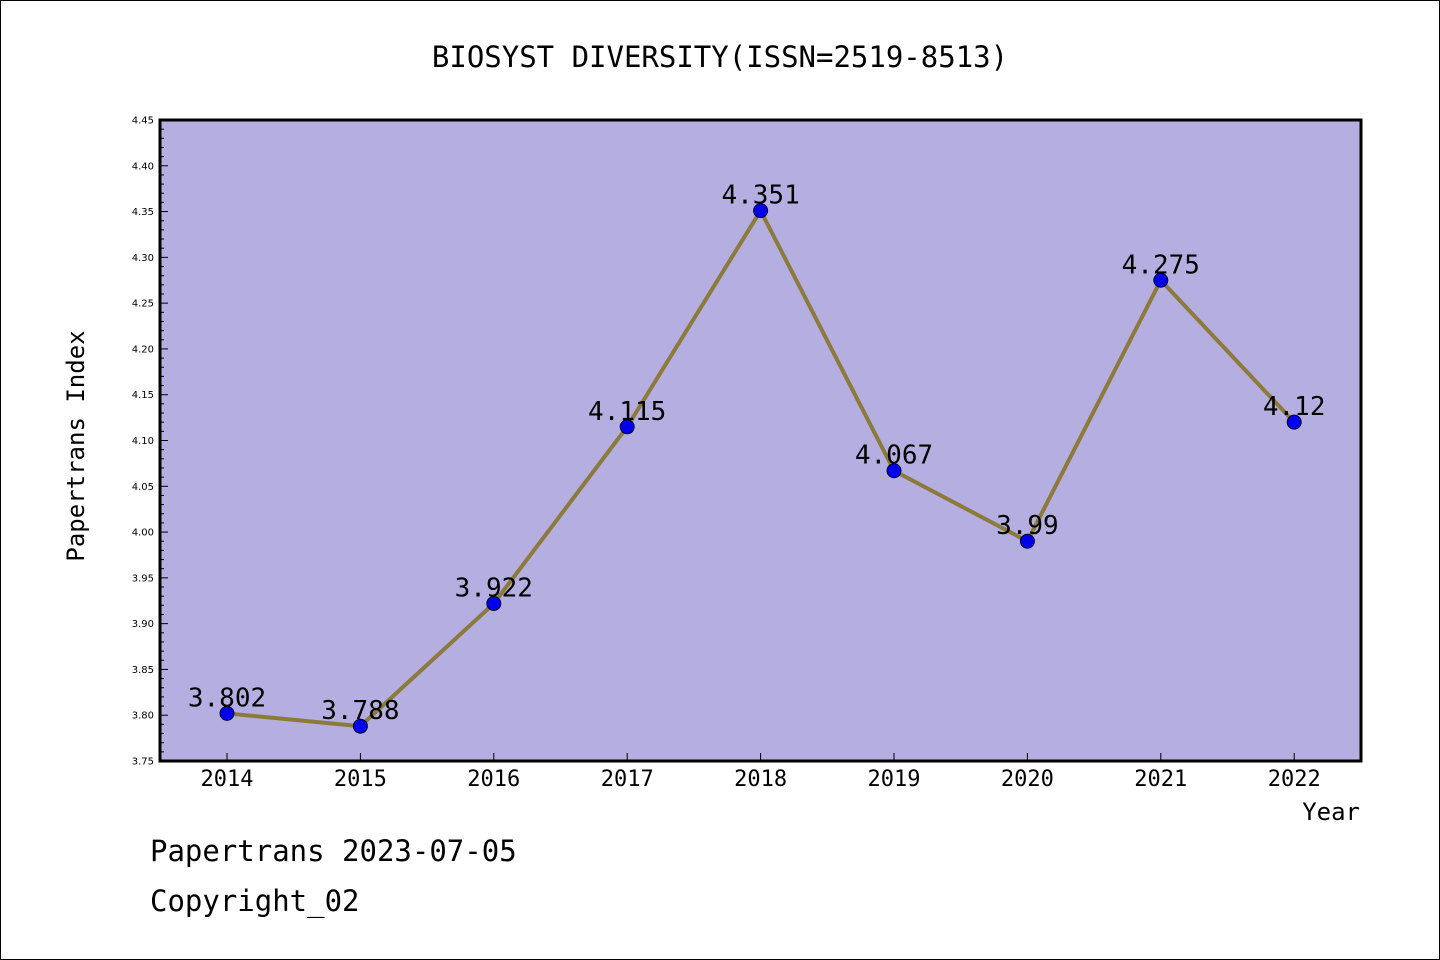 This screenshot has width=1440, height=960. I want to click on x-axis-title: Year, so click(1331, 812).